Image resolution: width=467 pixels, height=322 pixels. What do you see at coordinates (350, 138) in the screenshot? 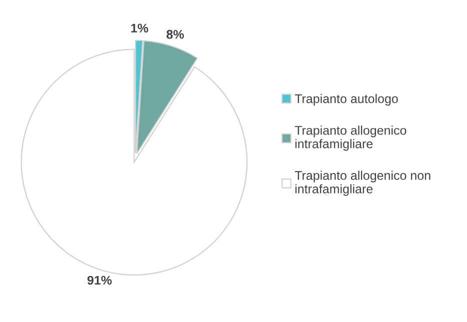
I see `legend-label: Trapianto allogenico intrafamigliare` at bounding box center [350, 138].